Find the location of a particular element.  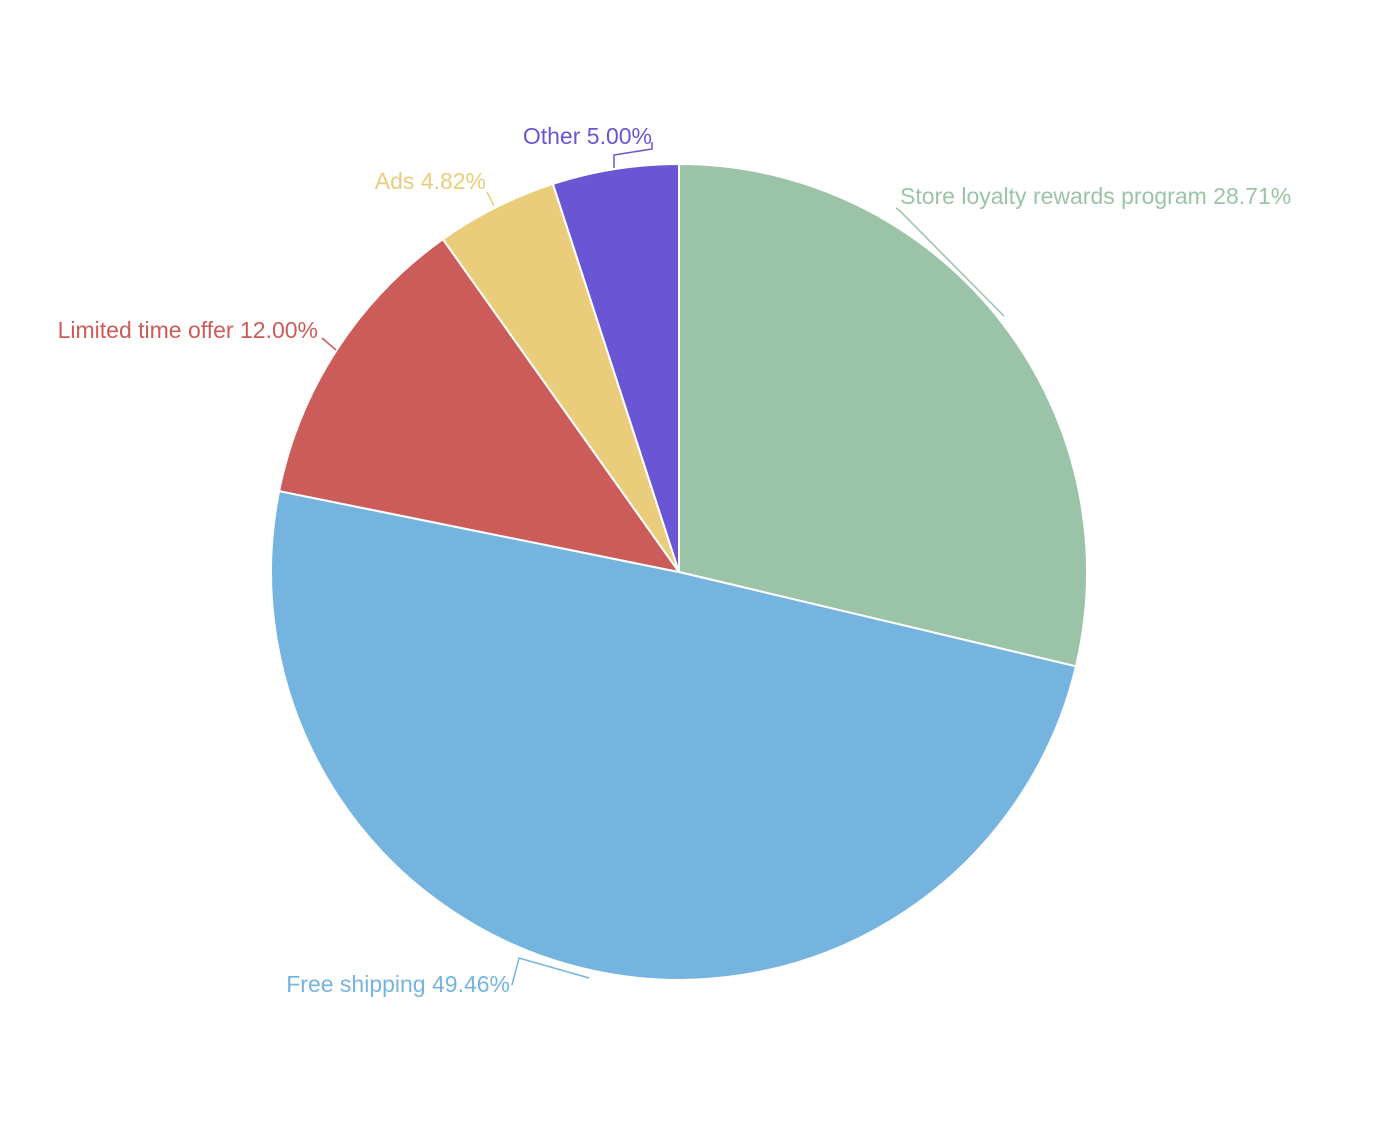

pie-slice-store-loyalty-rewards-program is located at coordinates (883, 415).